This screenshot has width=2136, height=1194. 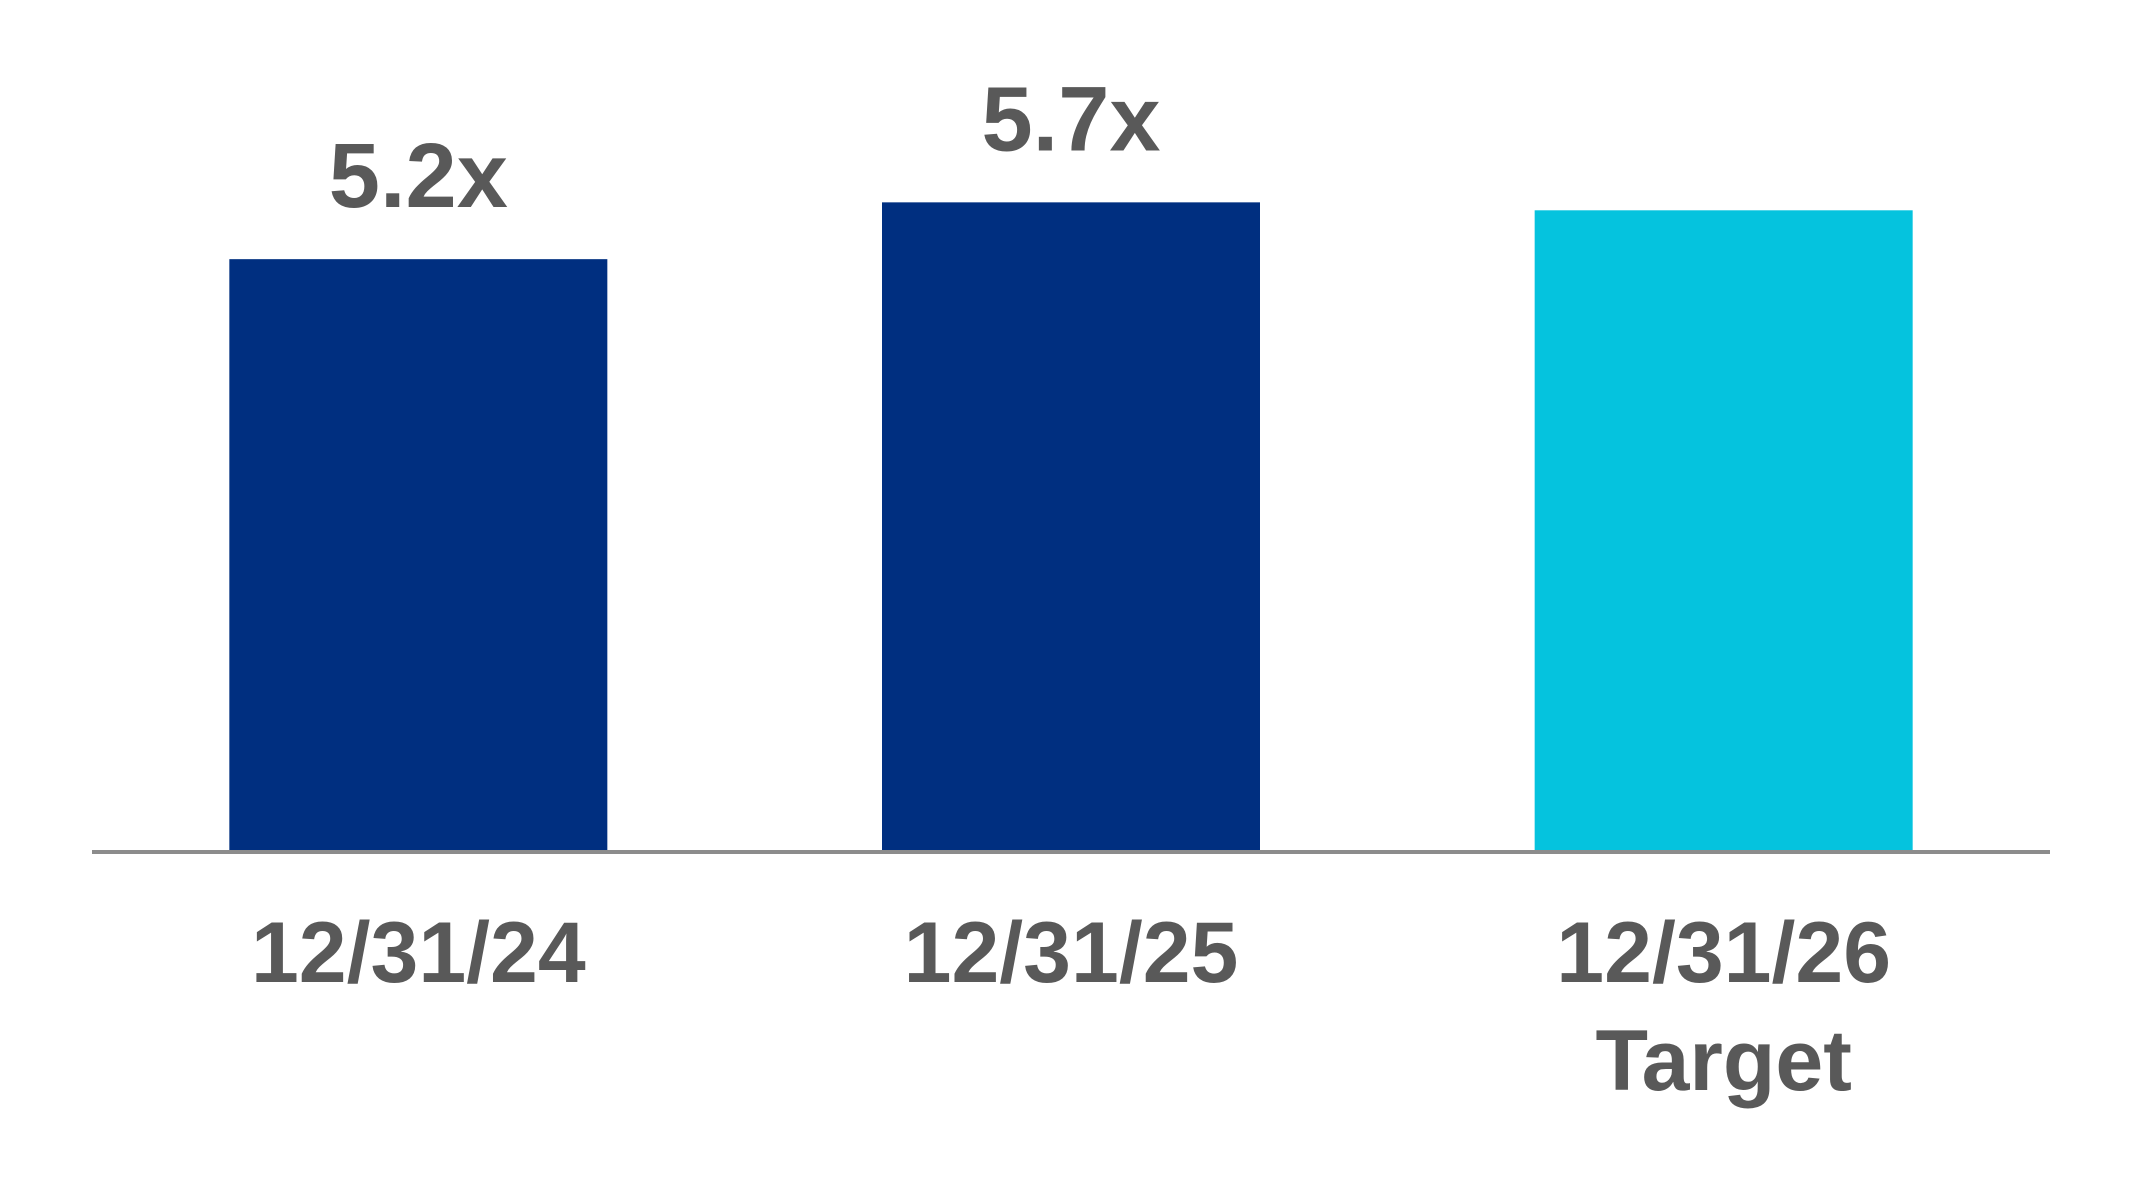 I want to click on x-tick-label-1: 12/31/24, so click(x=418, y=953).